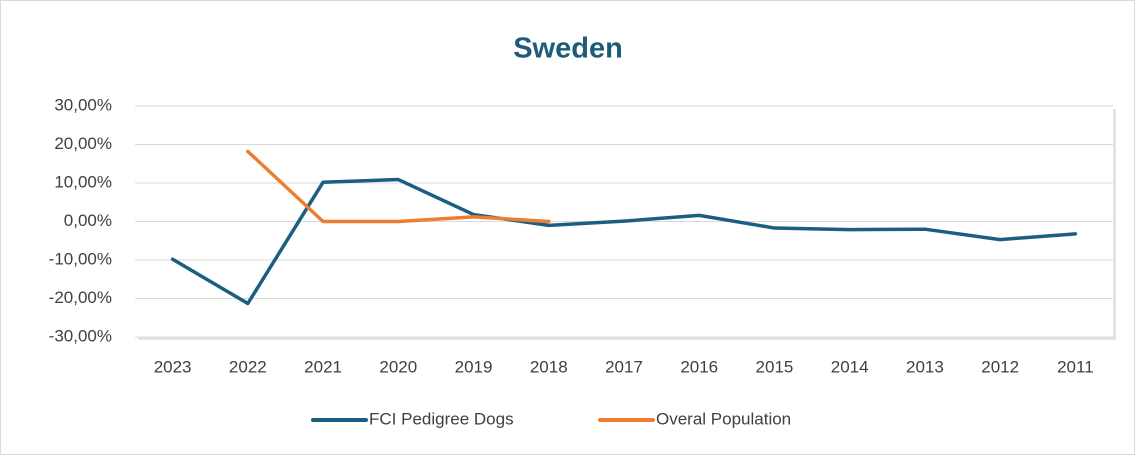 The width and height of the screenshot is (1137, 456). Describe the element at coordinates (323, 366) in the screenshot. I see `x-tick-label: 2021` at that location.